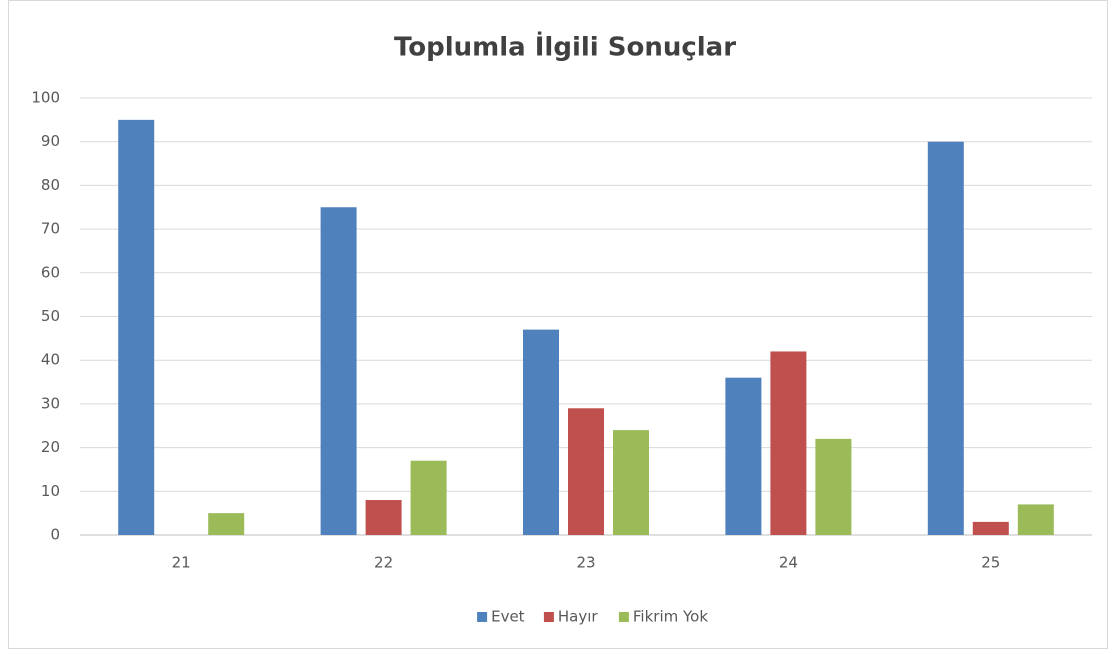  Describe the element at coordinates (50, 447) in the screenshot. I see `y-tick-label: 20` at that location.